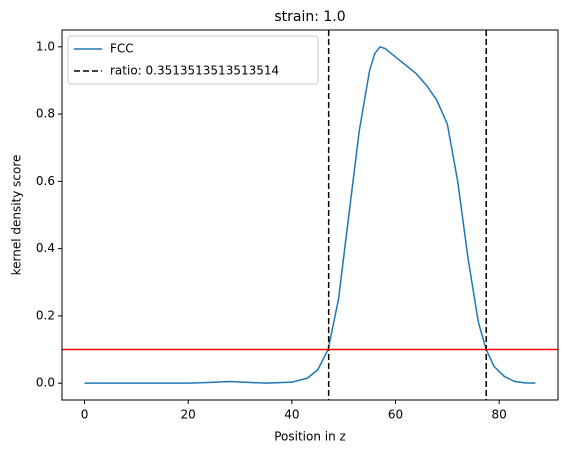 The height and width of the screenshot is (454, 567). I want to click on y-tick-label: 1.0, so click(45, 46).